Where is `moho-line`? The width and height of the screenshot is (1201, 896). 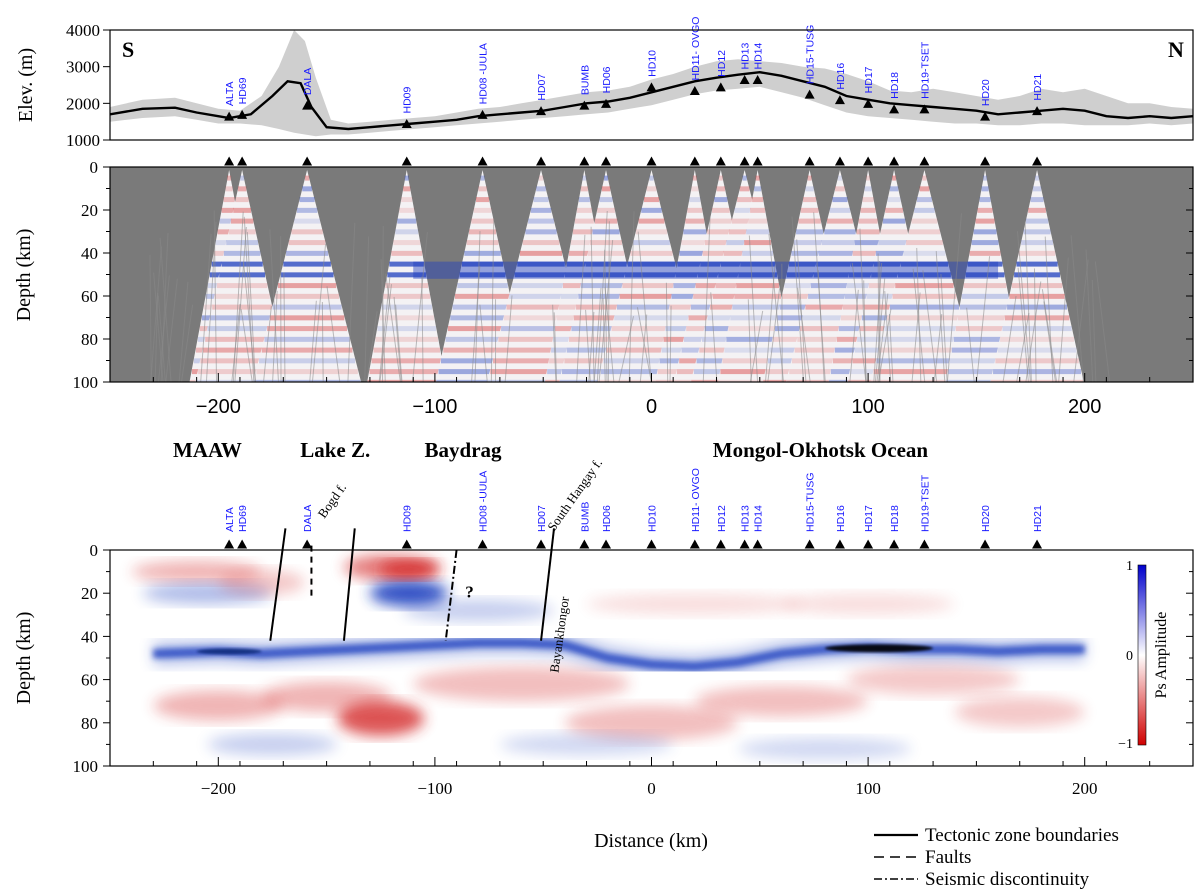
moho-line is located at coordinates (619, 655).